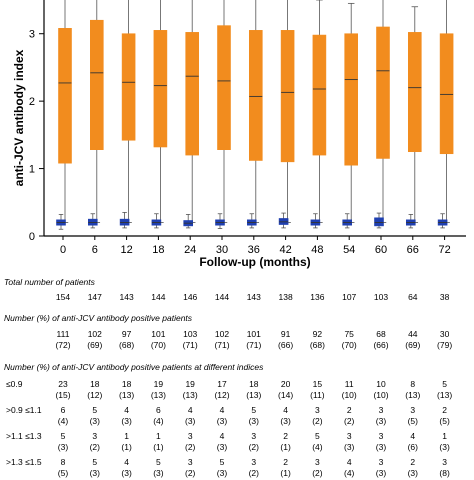 This screenshot has height=480, width=474. I want to click on table-cell: 6, so click(158, 410).